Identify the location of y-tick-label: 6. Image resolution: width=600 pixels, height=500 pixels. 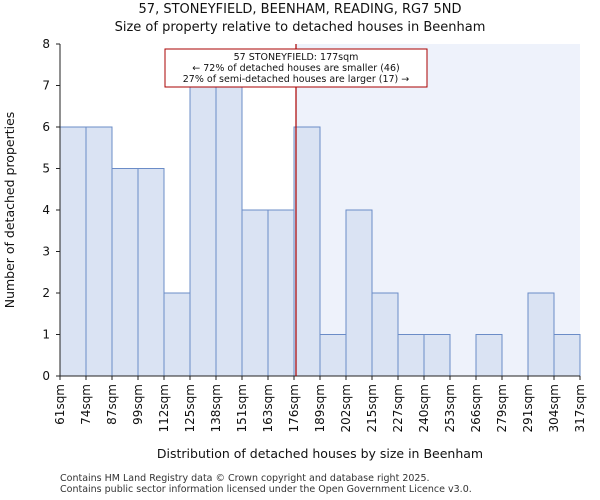
(46, 127).